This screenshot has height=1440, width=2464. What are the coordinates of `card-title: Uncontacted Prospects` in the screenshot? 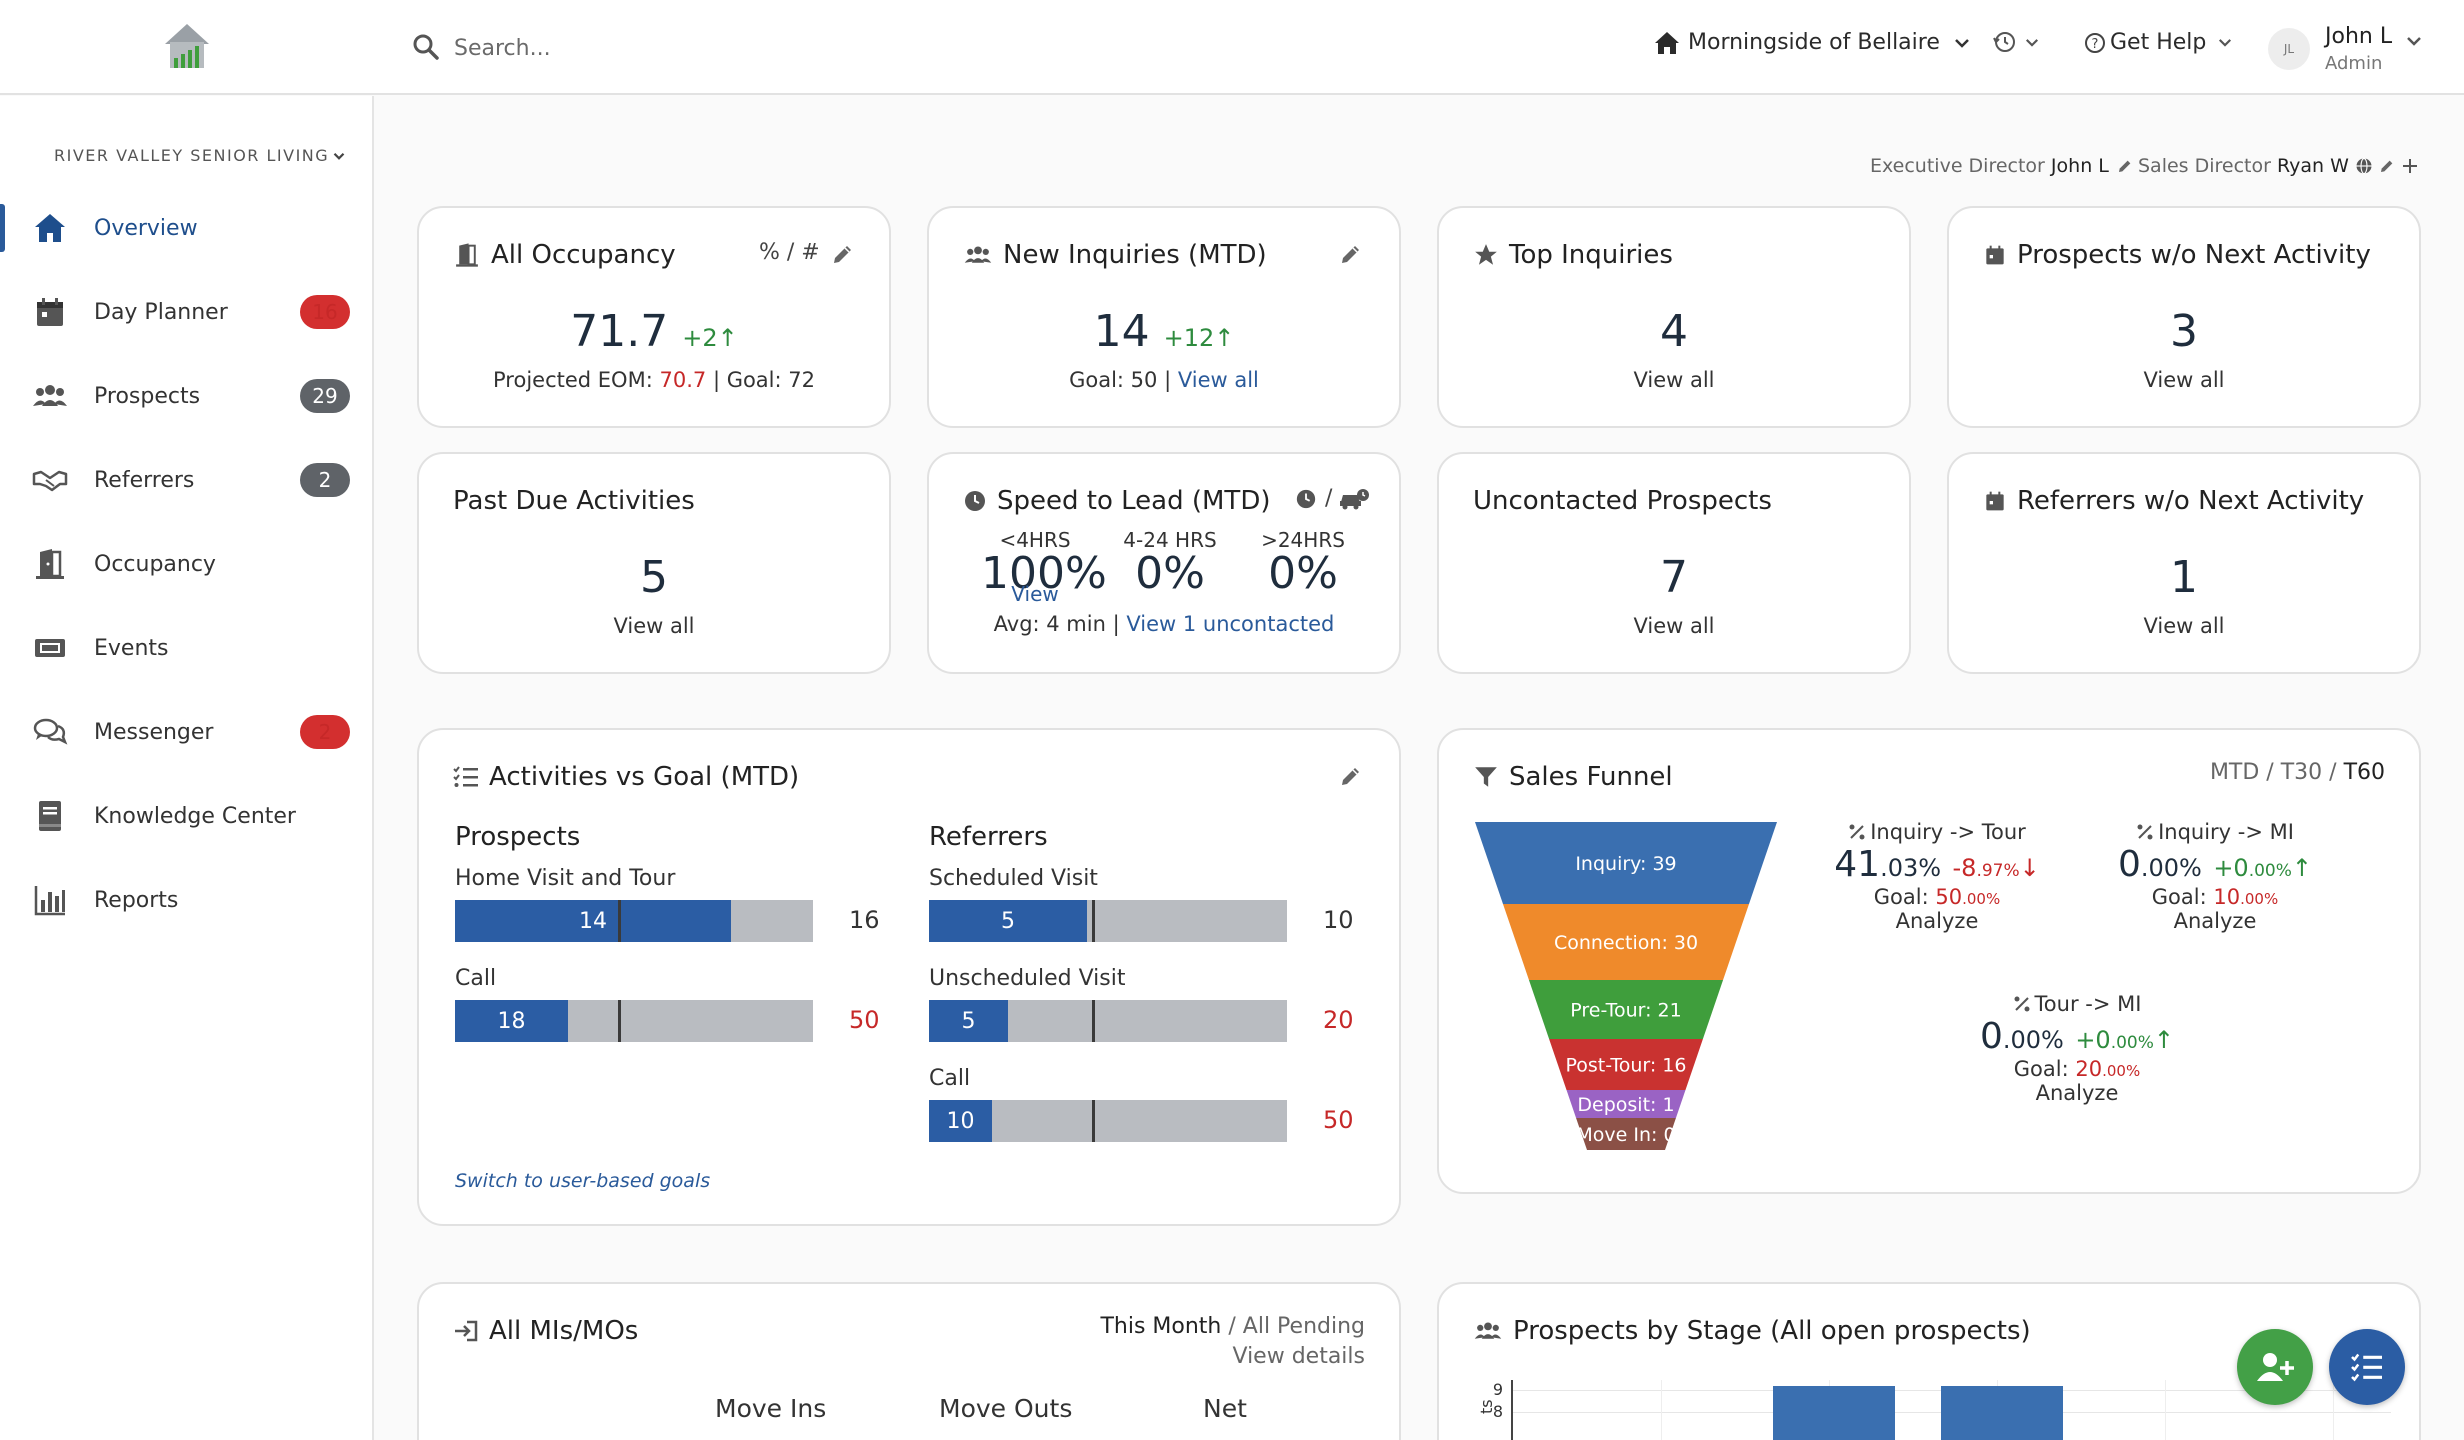 It's located at (1622, 501).